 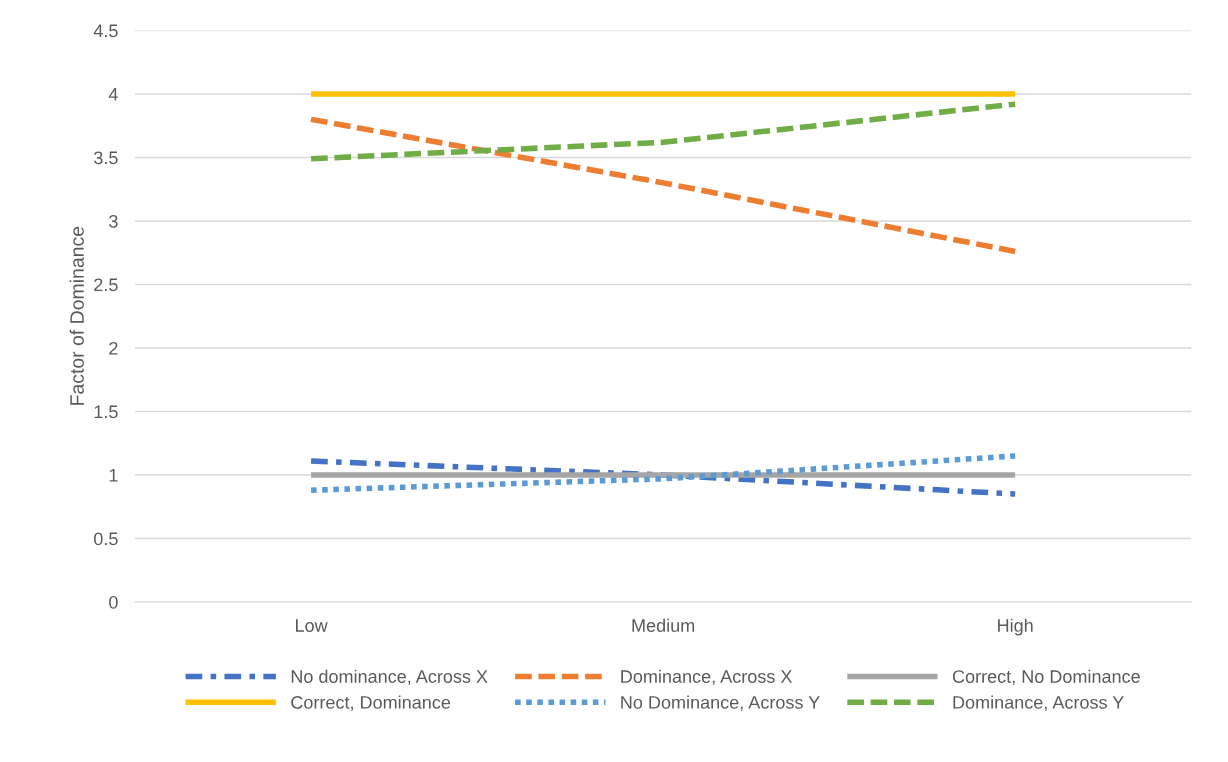 I want to click on legend-label: Correct, Dominance, so click(x=371, y=703).